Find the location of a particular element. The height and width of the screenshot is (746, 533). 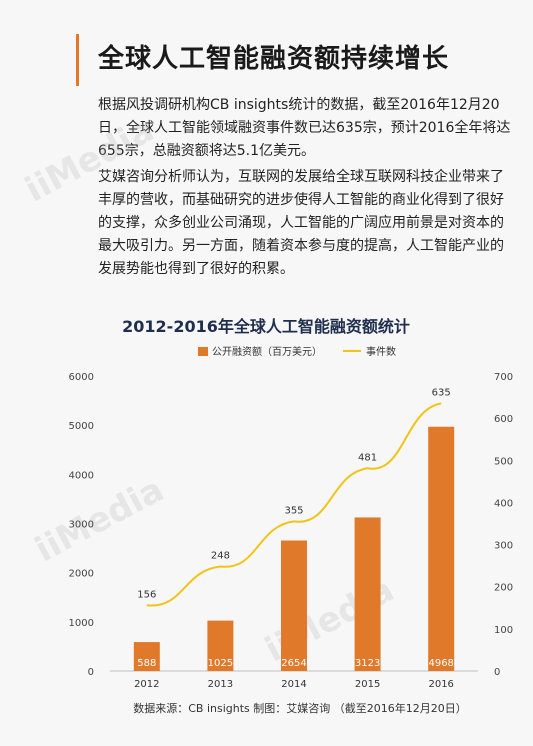

bar-value-label: 2654 is located at coordinates (293, 663).